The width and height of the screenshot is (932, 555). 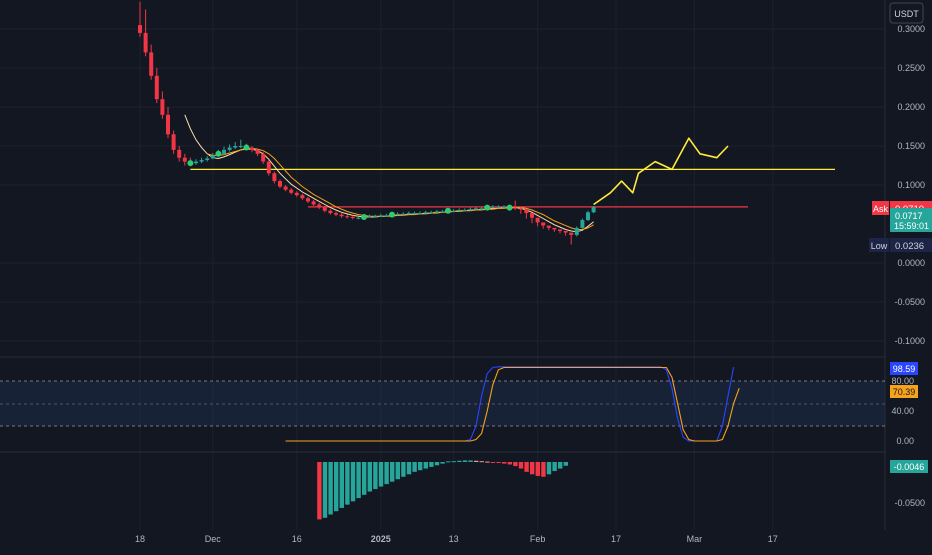 I want to click on macd-axis: -0.0500, so click(x=909, y=503).